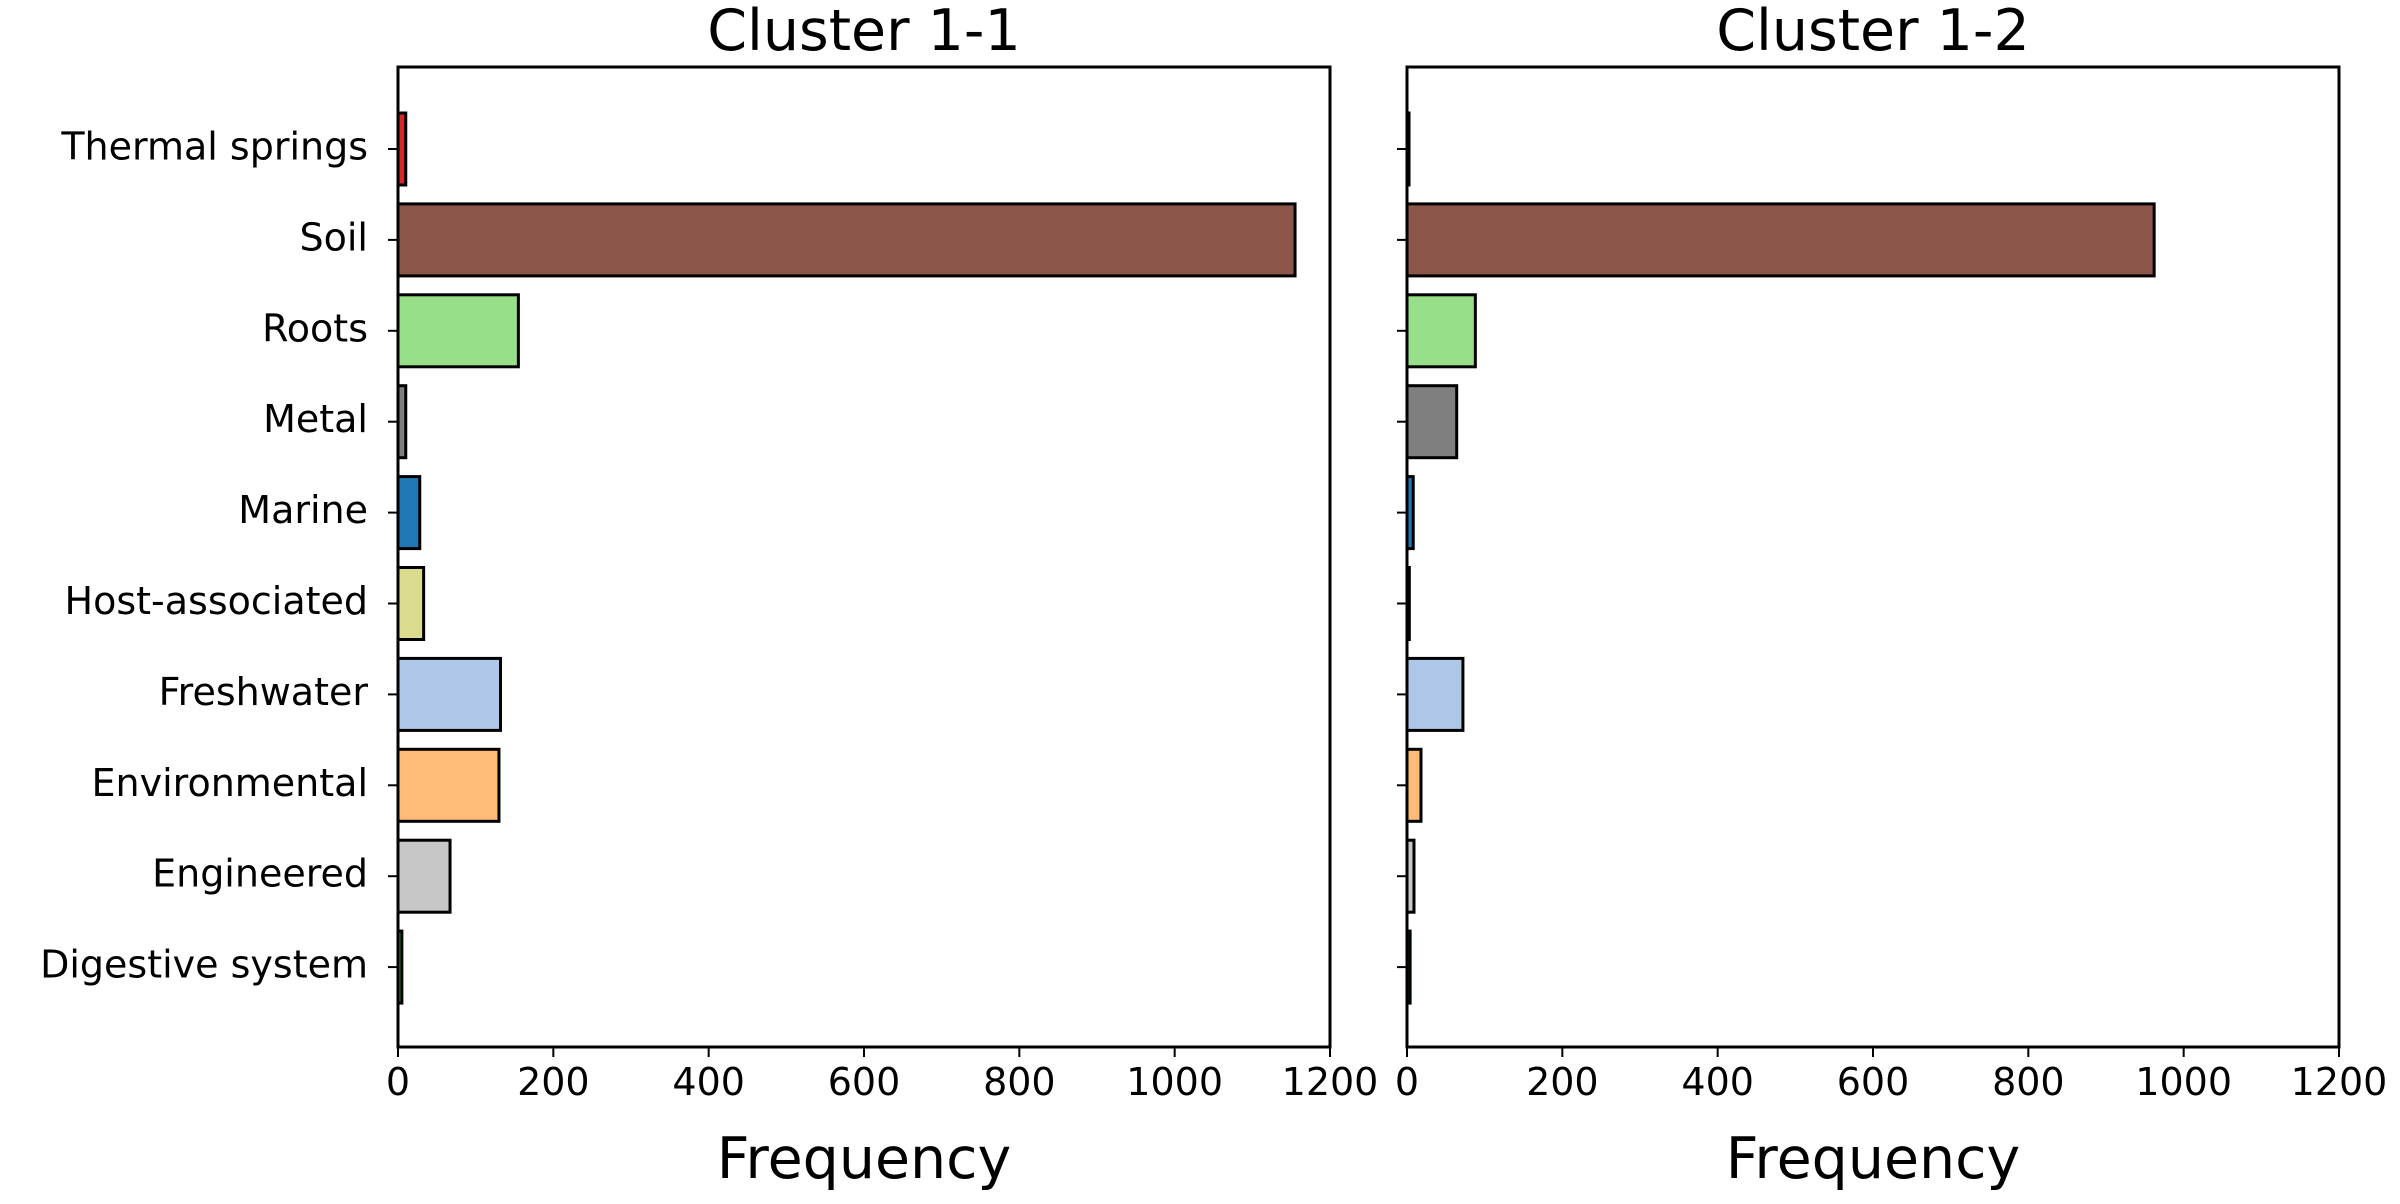 This screenshot has height=1204, width=2400. Describe the element at coordinates (315, 328) in the screenshot. I see `y-tick-label: Roots` at that location.